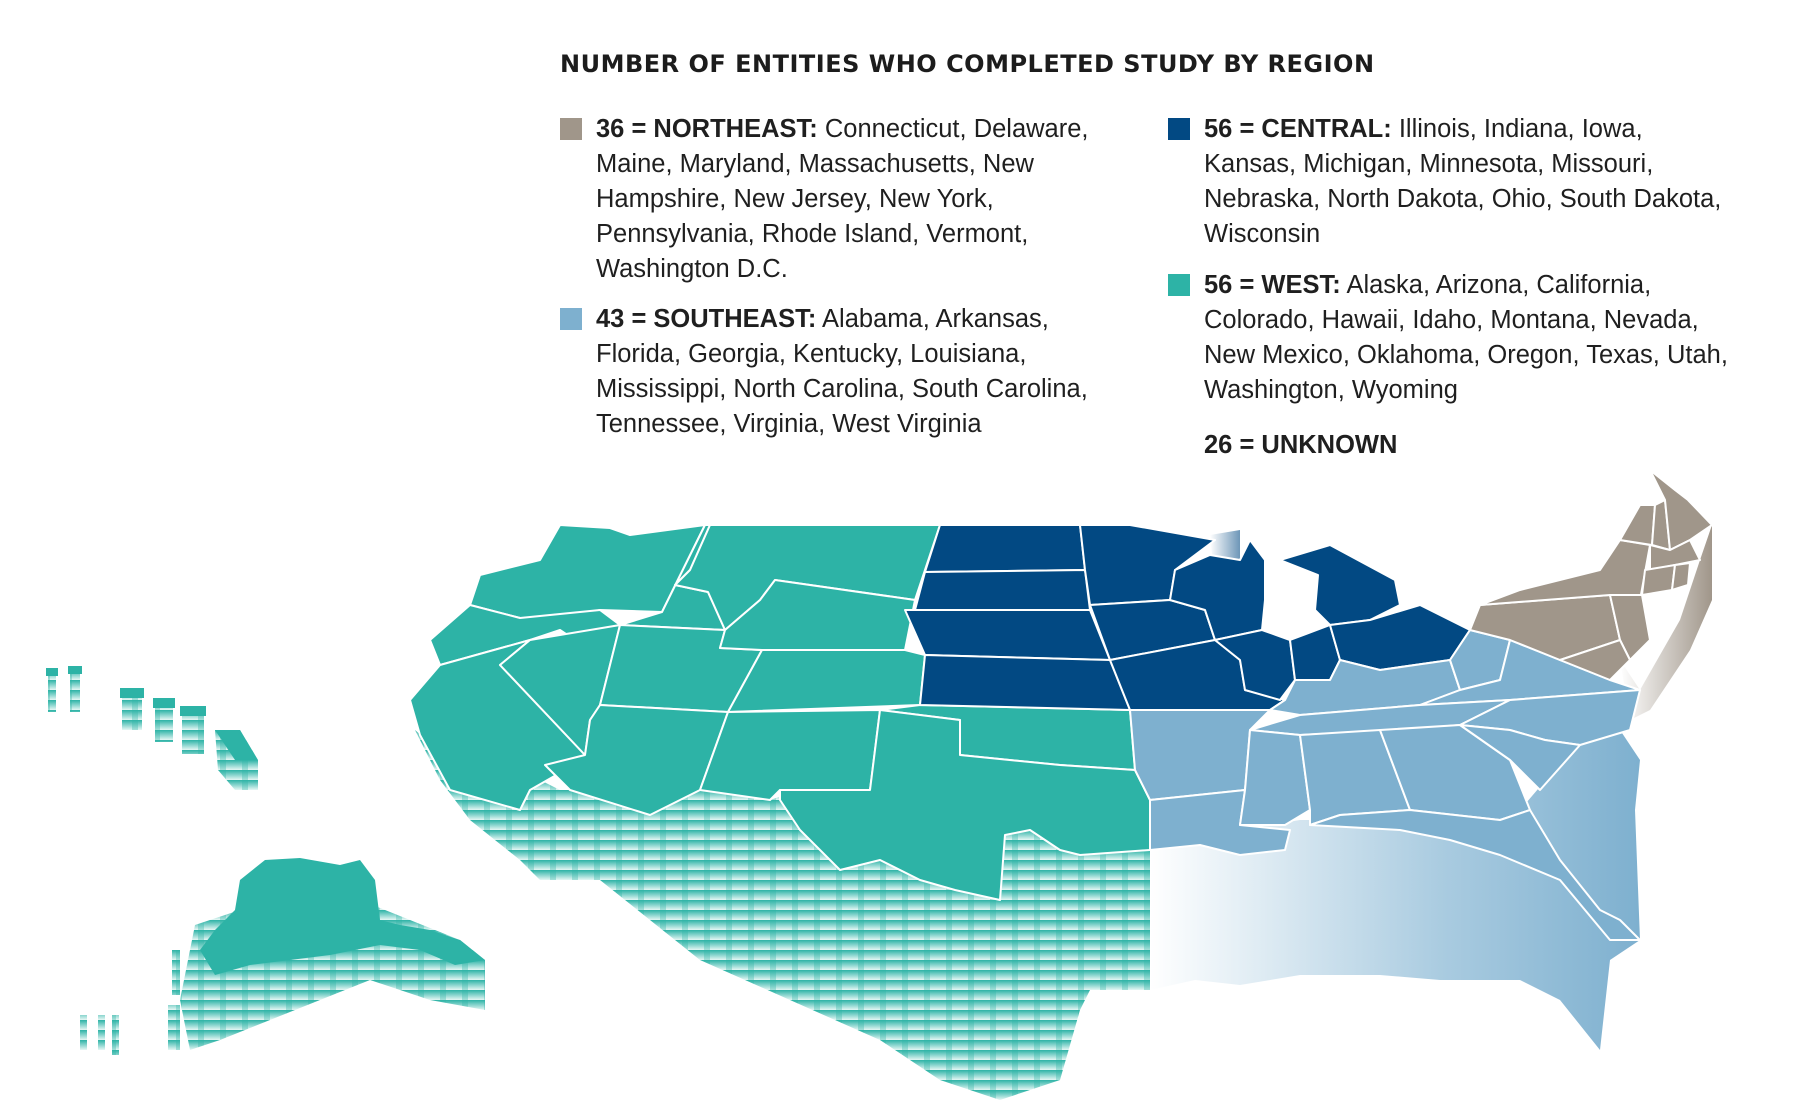 This screenshot has height=1120, width=1800. I want to click on state-wisconsin, so click(1217, 590).